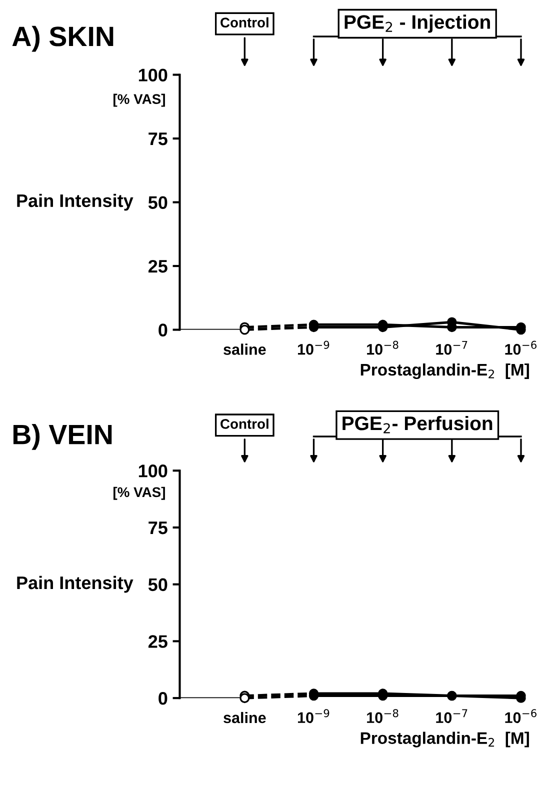  I want to click on chart-title: A) SKIN, so click(63, 39).